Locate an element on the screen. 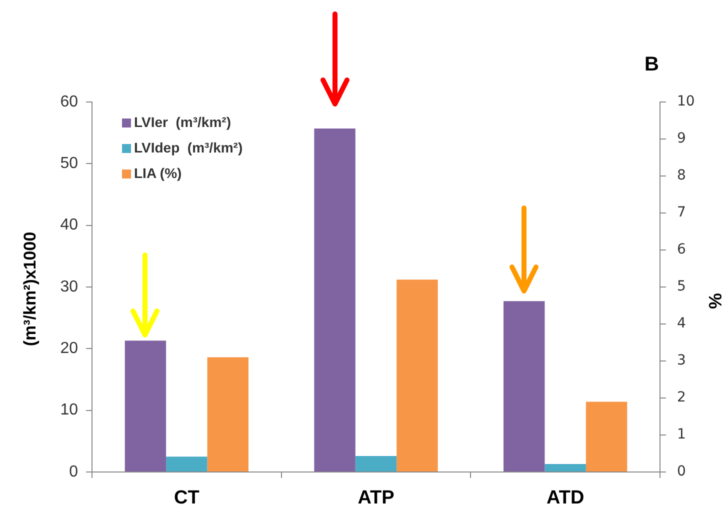 This screenshot has height=512, width=724. y2-tick-label: 2 is located at coordinates (681, 398).